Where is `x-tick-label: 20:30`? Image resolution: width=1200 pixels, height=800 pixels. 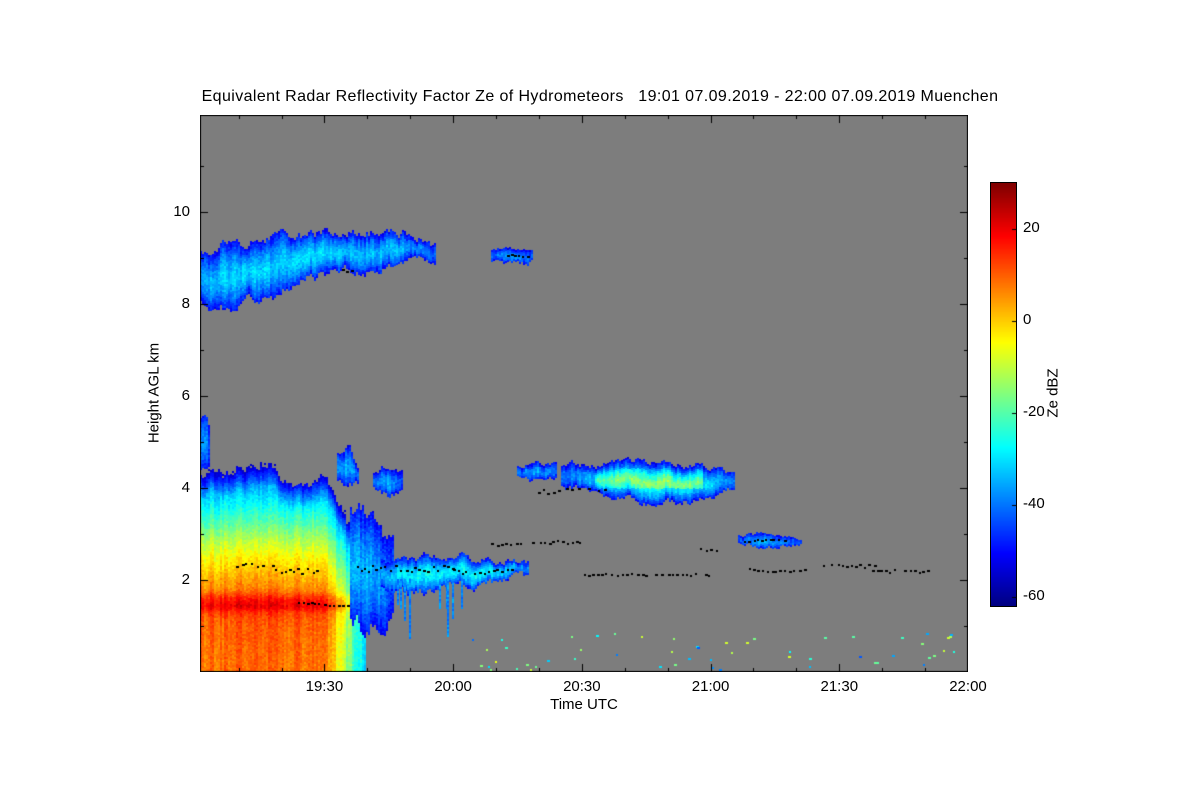
x-tick-label: 20:30 is located at coordinates (582, 686).